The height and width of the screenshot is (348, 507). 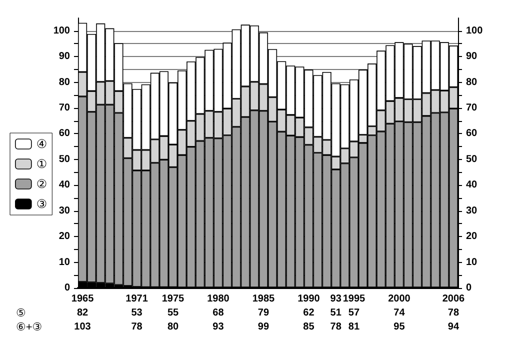 I want to click on text: 82, so click(x=82, y=313).